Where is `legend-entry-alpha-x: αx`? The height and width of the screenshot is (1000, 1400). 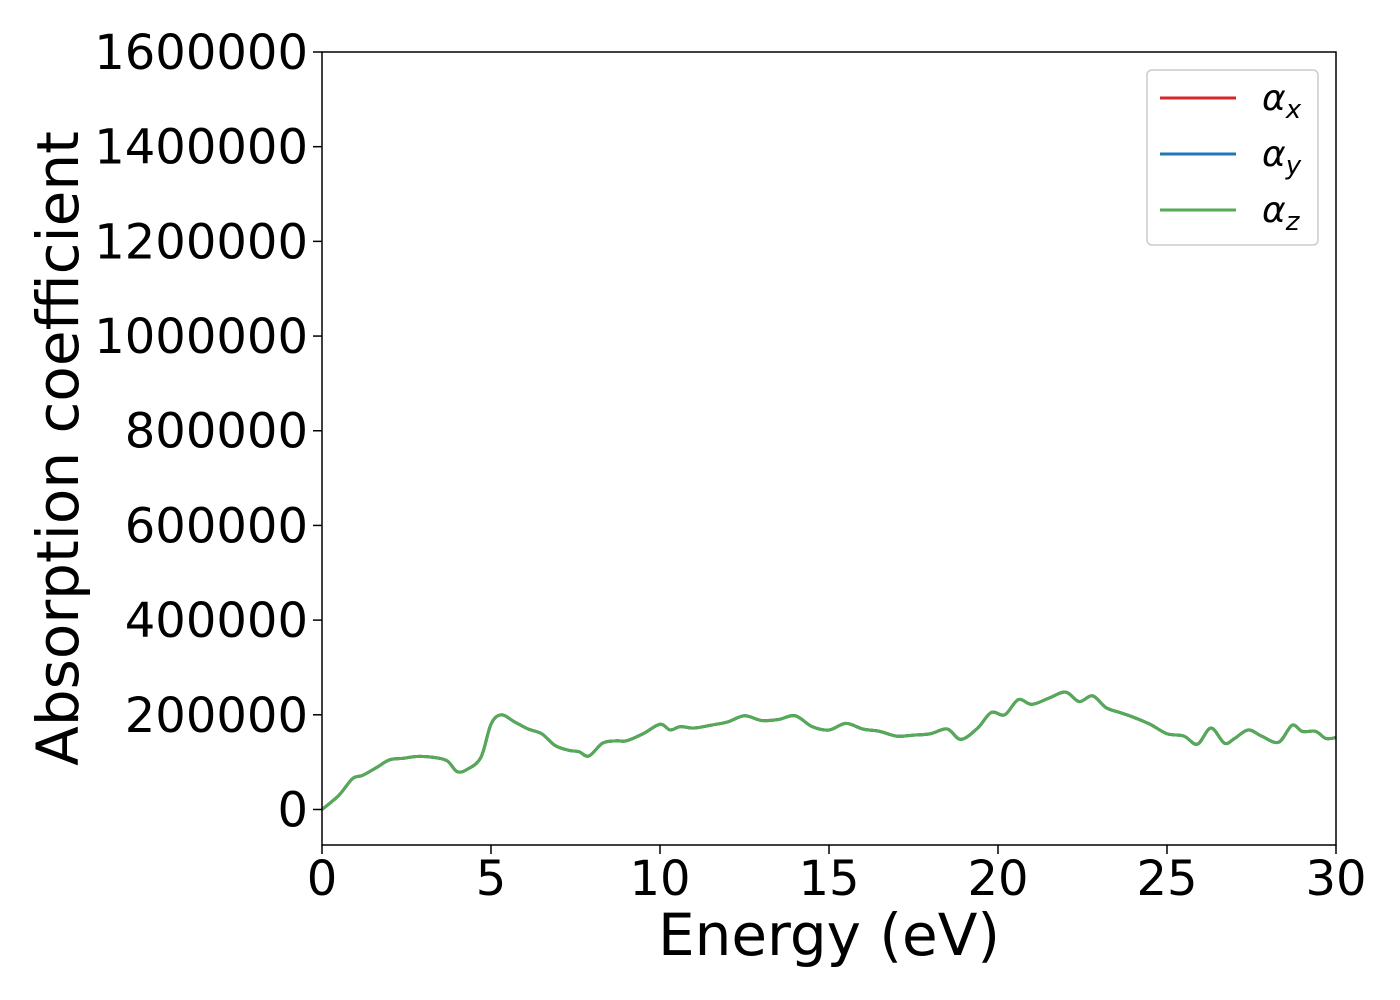
legend-entry-alpha-x: αx is located at coordinates (1231, 101).